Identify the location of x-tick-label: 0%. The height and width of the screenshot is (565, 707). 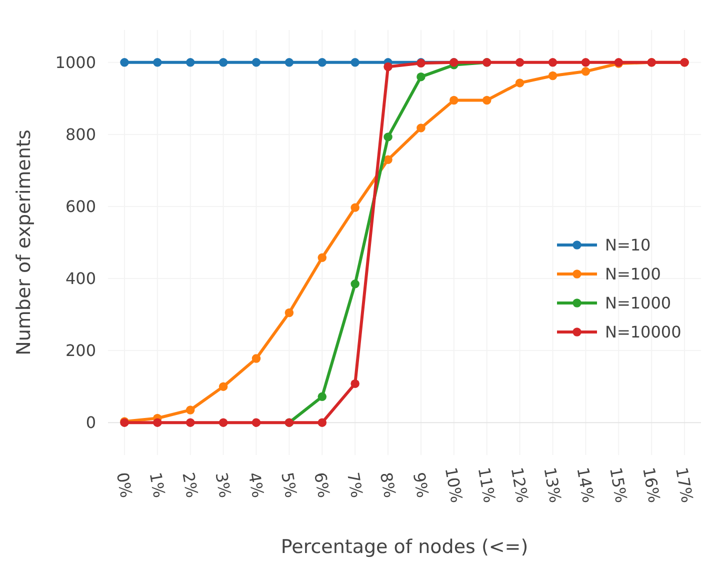
(124, 485).